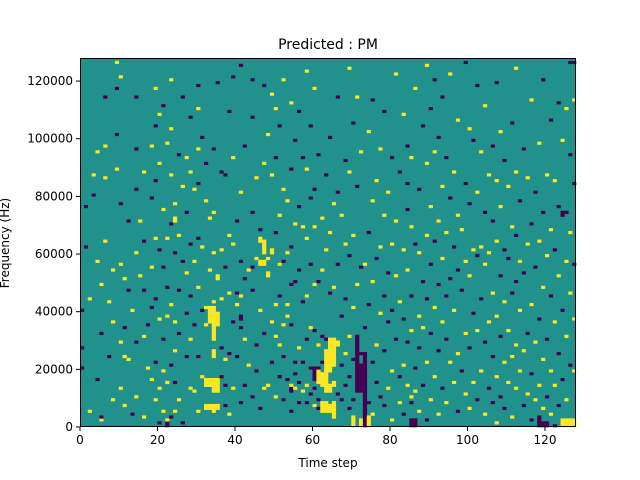 This screenshot has width=640, height=480. Describe the element at coordinates (328, 45) in the screenshot. I see `chart-title: Predicted : PM` at that location.